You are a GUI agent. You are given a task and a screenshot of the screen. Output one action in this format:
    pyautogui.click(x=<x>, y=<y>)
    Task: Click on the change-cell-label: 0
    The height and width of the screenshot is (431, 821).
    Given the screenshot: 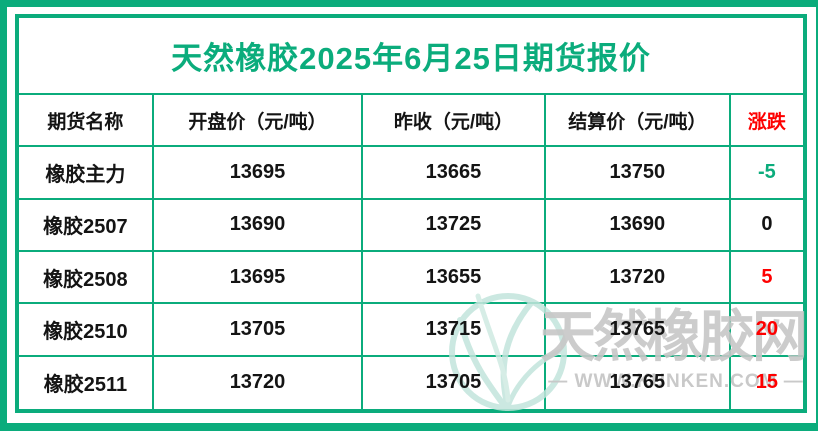 What is the action you would take?
    pyautogui.click(x=767, y=224)
    